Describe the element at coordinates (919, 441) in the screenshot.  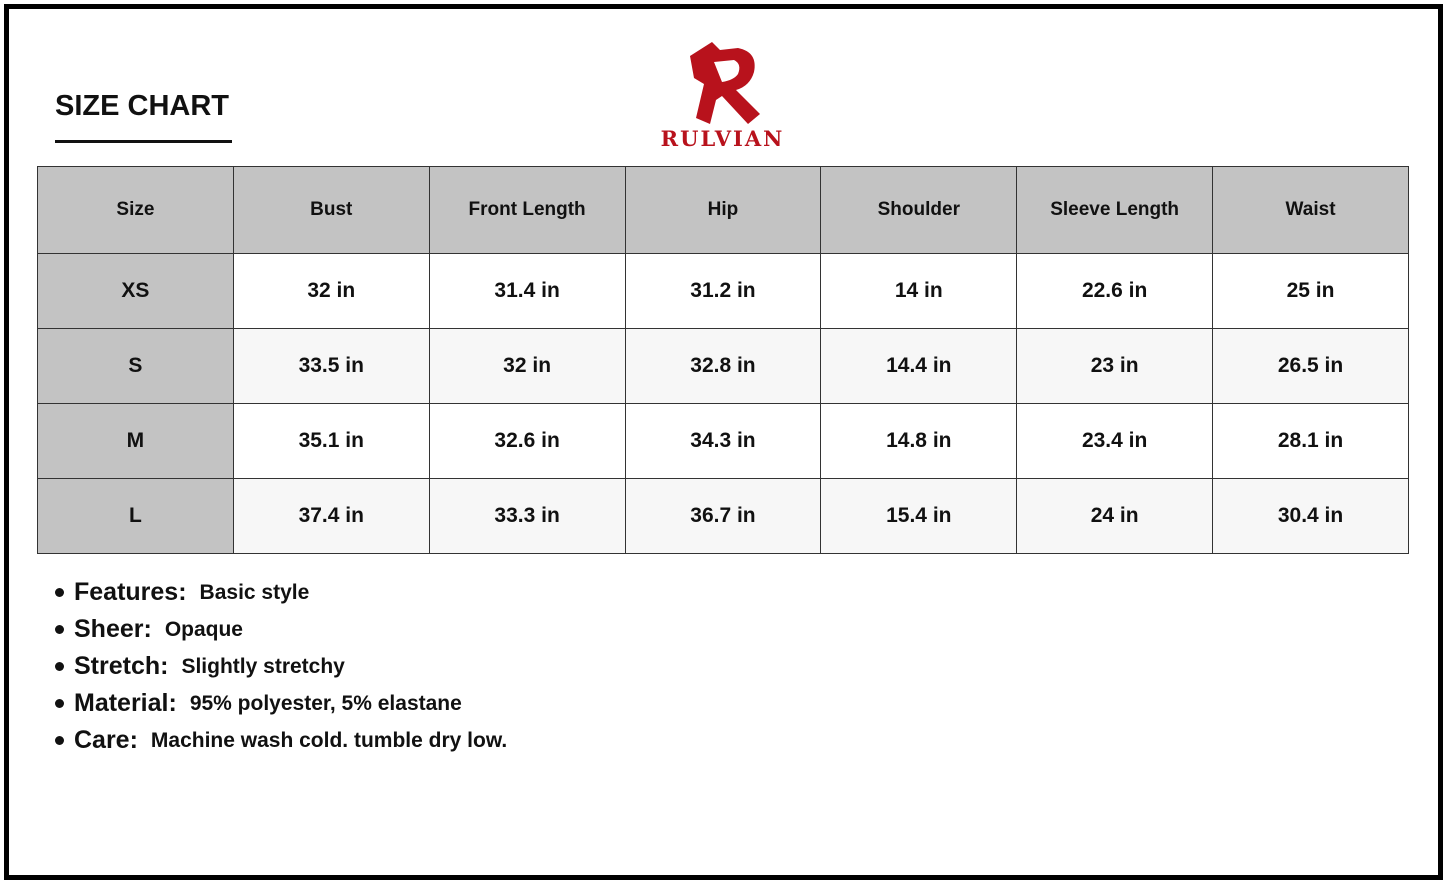
I see `measure-cell: 14.8 in` at that location.